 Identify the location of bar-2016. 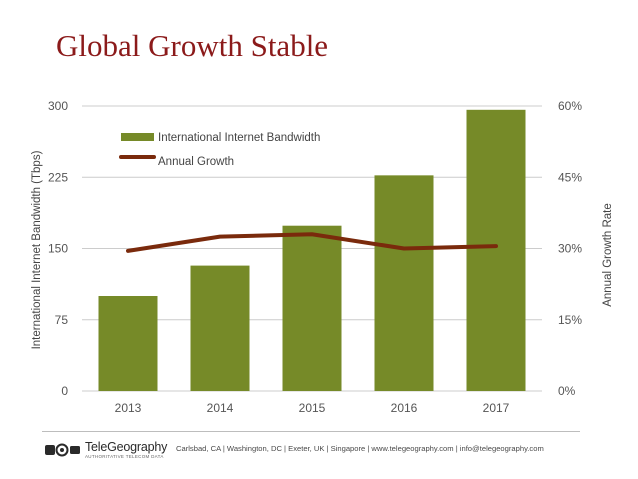
(404, 283).